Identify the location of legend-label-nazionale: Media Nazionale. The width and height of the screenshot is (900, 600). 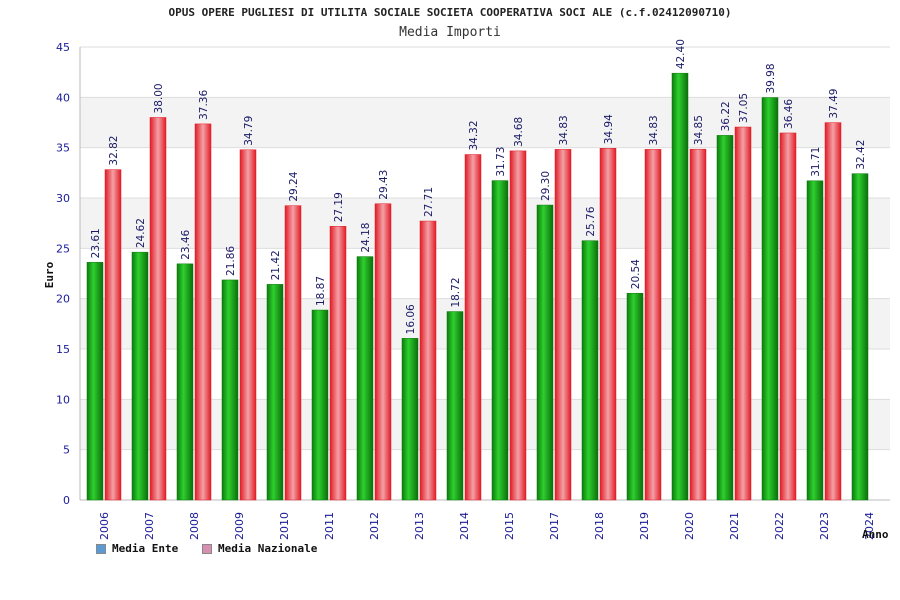
(268, 548).